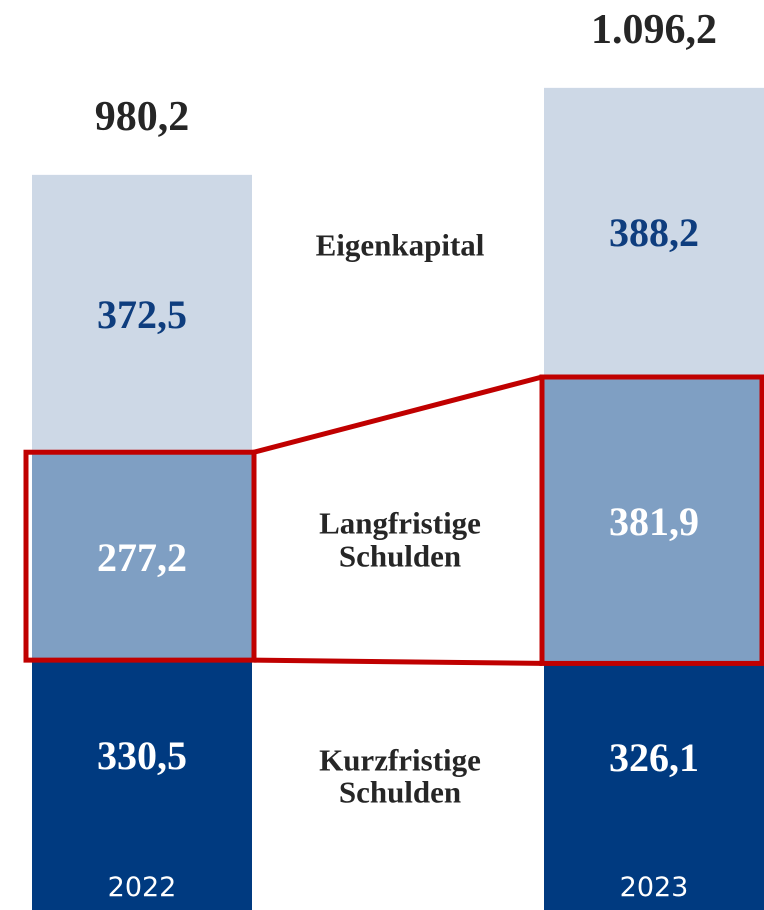  What do you see at coordinates (400, 539) in the screenshot?
I see `series-label: Langfristige Schulden` at bounding box center [400, 539].